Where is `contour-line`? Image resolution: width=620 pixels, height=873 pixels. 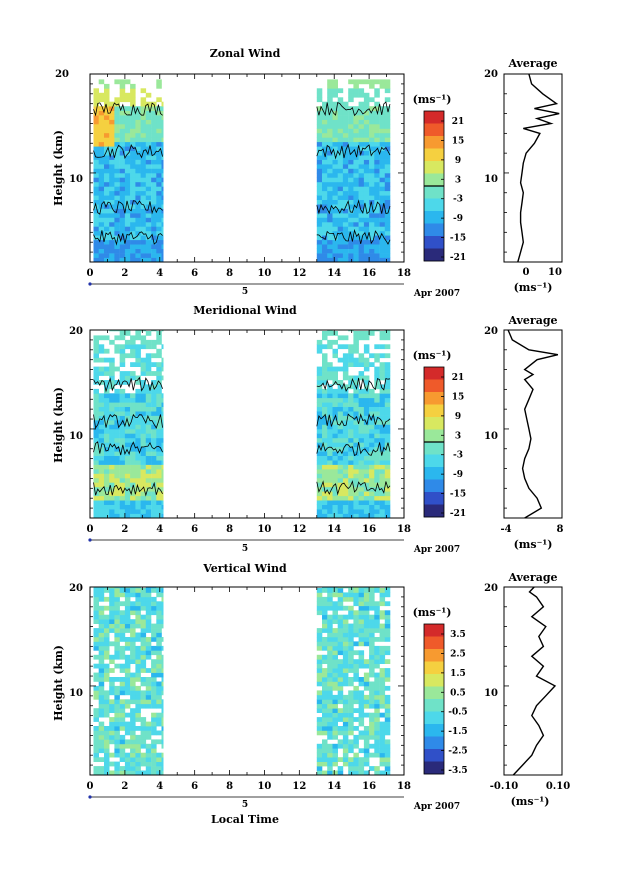
contour-line is located at coordinates (128, 207).